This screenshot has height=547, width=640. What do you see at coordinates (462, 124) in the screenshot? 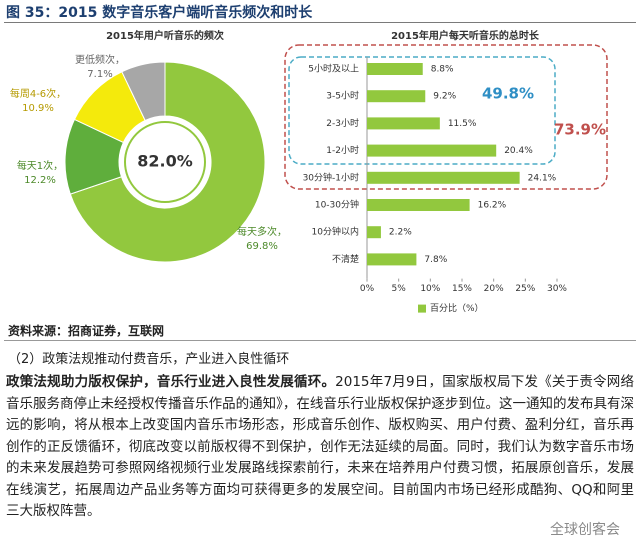
I see `bar-value-label: 11.5%` at bounding box center [462, 124].